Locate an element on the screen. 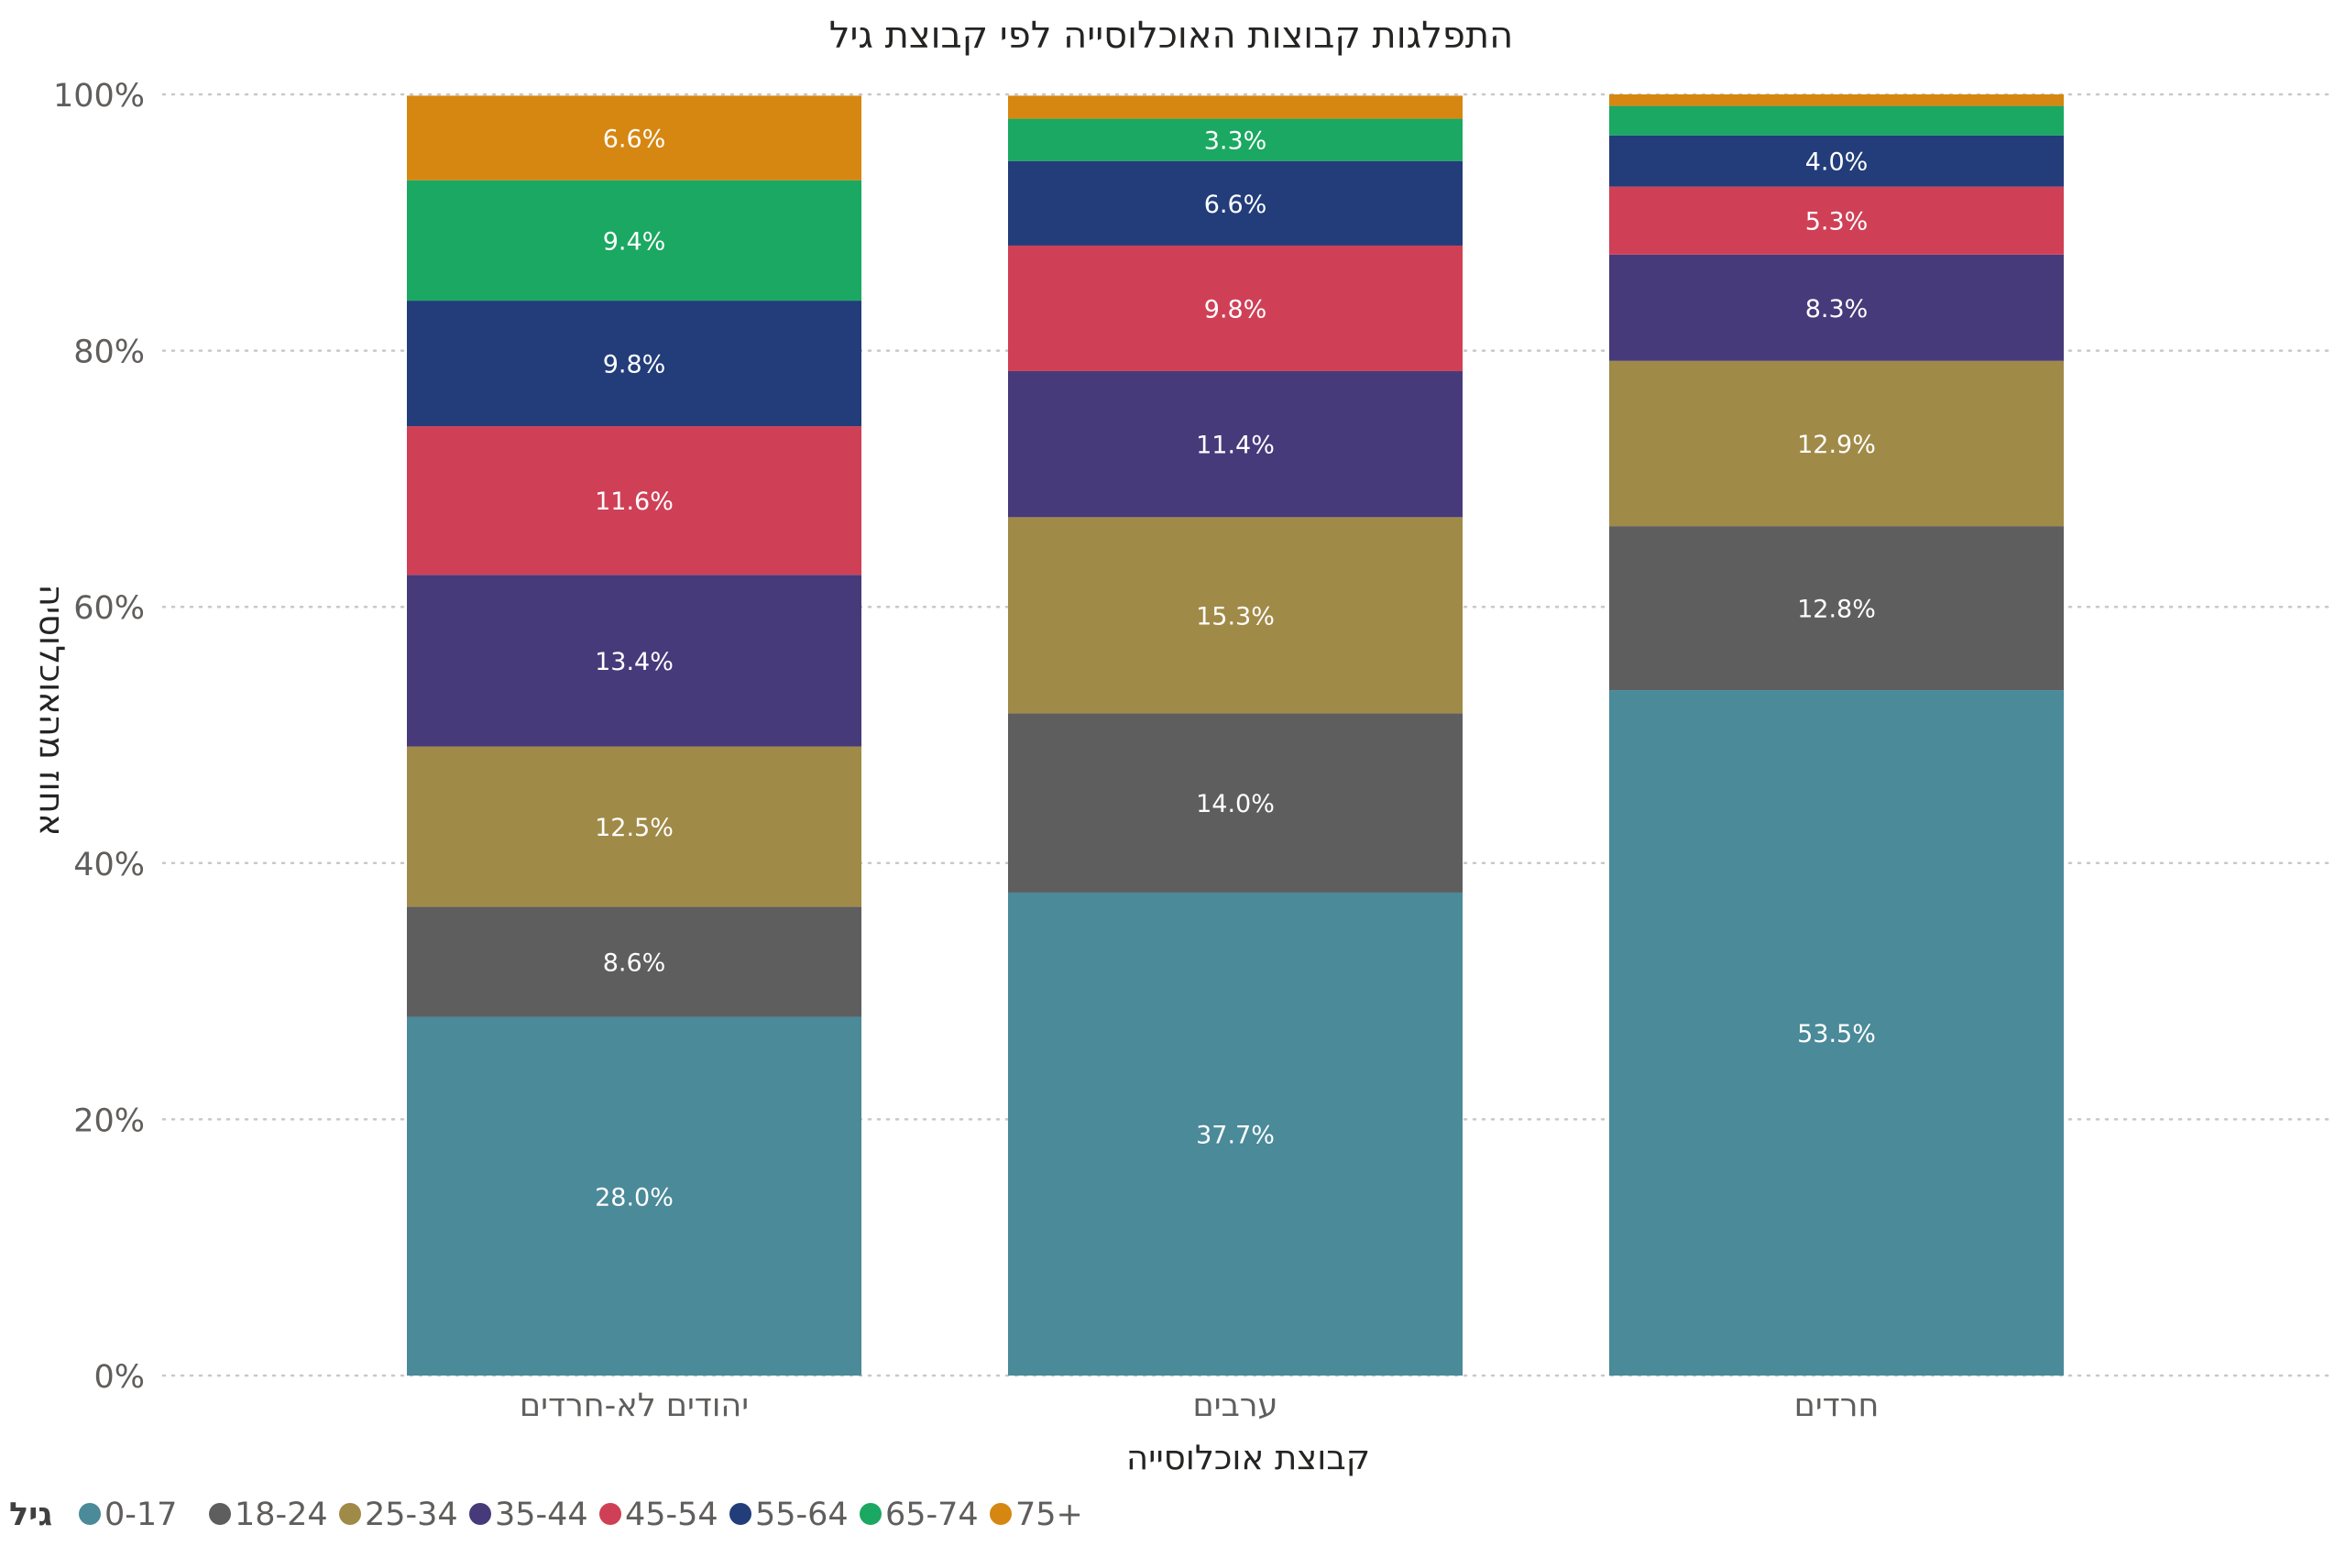 Image resolution: width=2346 pixels, height=1568 pixels. data-label: 5.3% is located at coordinates (1837, 222).